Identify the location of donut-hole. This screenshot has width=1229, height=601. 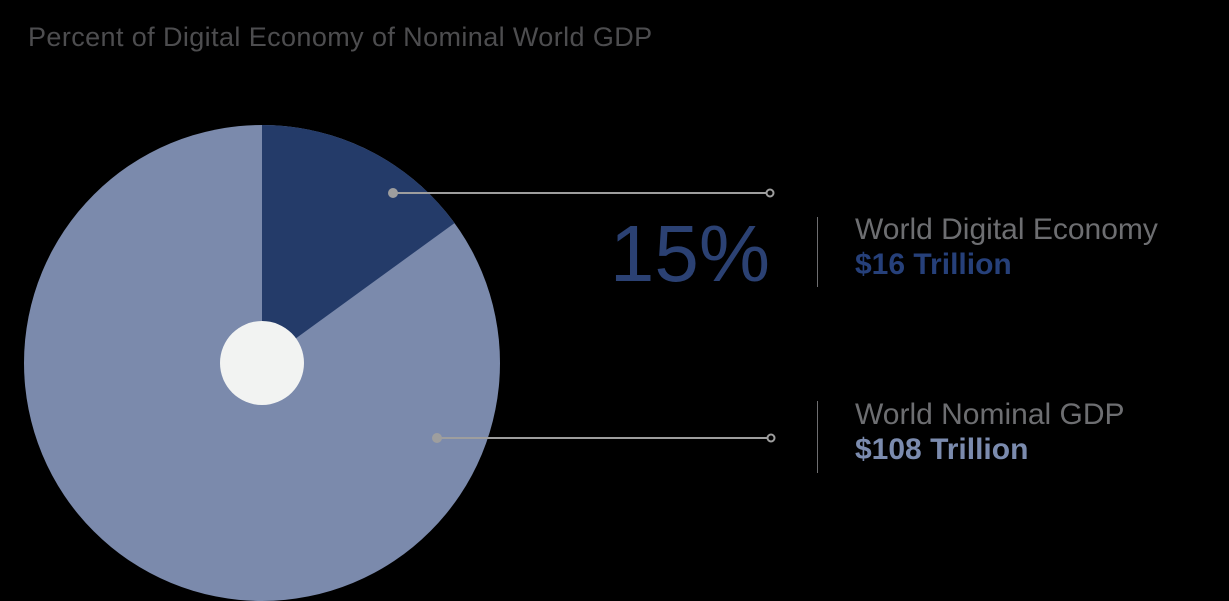
(262, 363).